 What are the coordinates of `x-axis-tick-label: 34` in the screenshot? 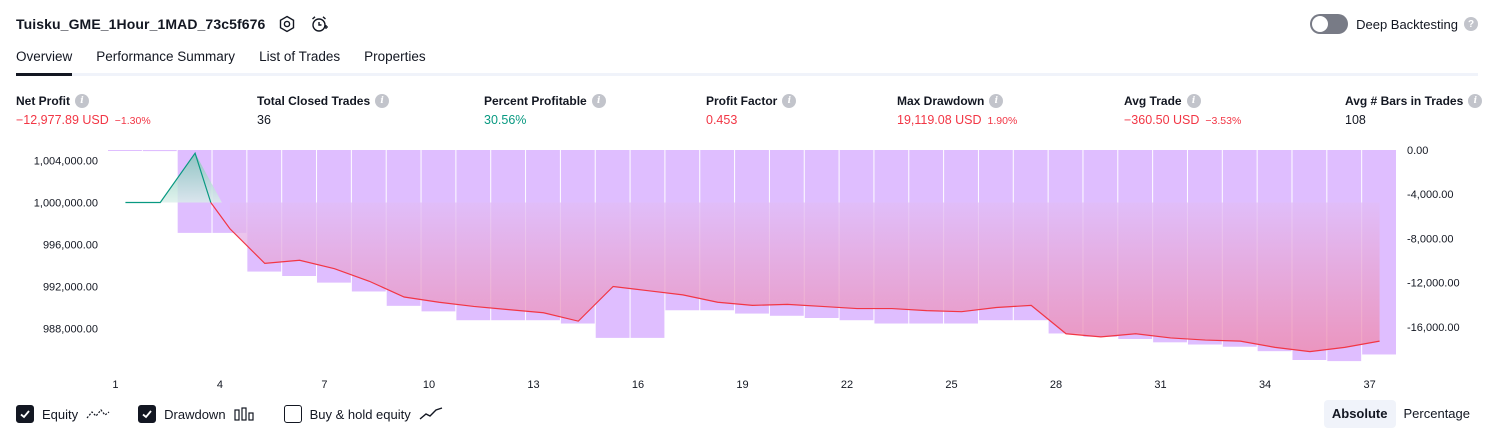 It's located at (1265, 385).